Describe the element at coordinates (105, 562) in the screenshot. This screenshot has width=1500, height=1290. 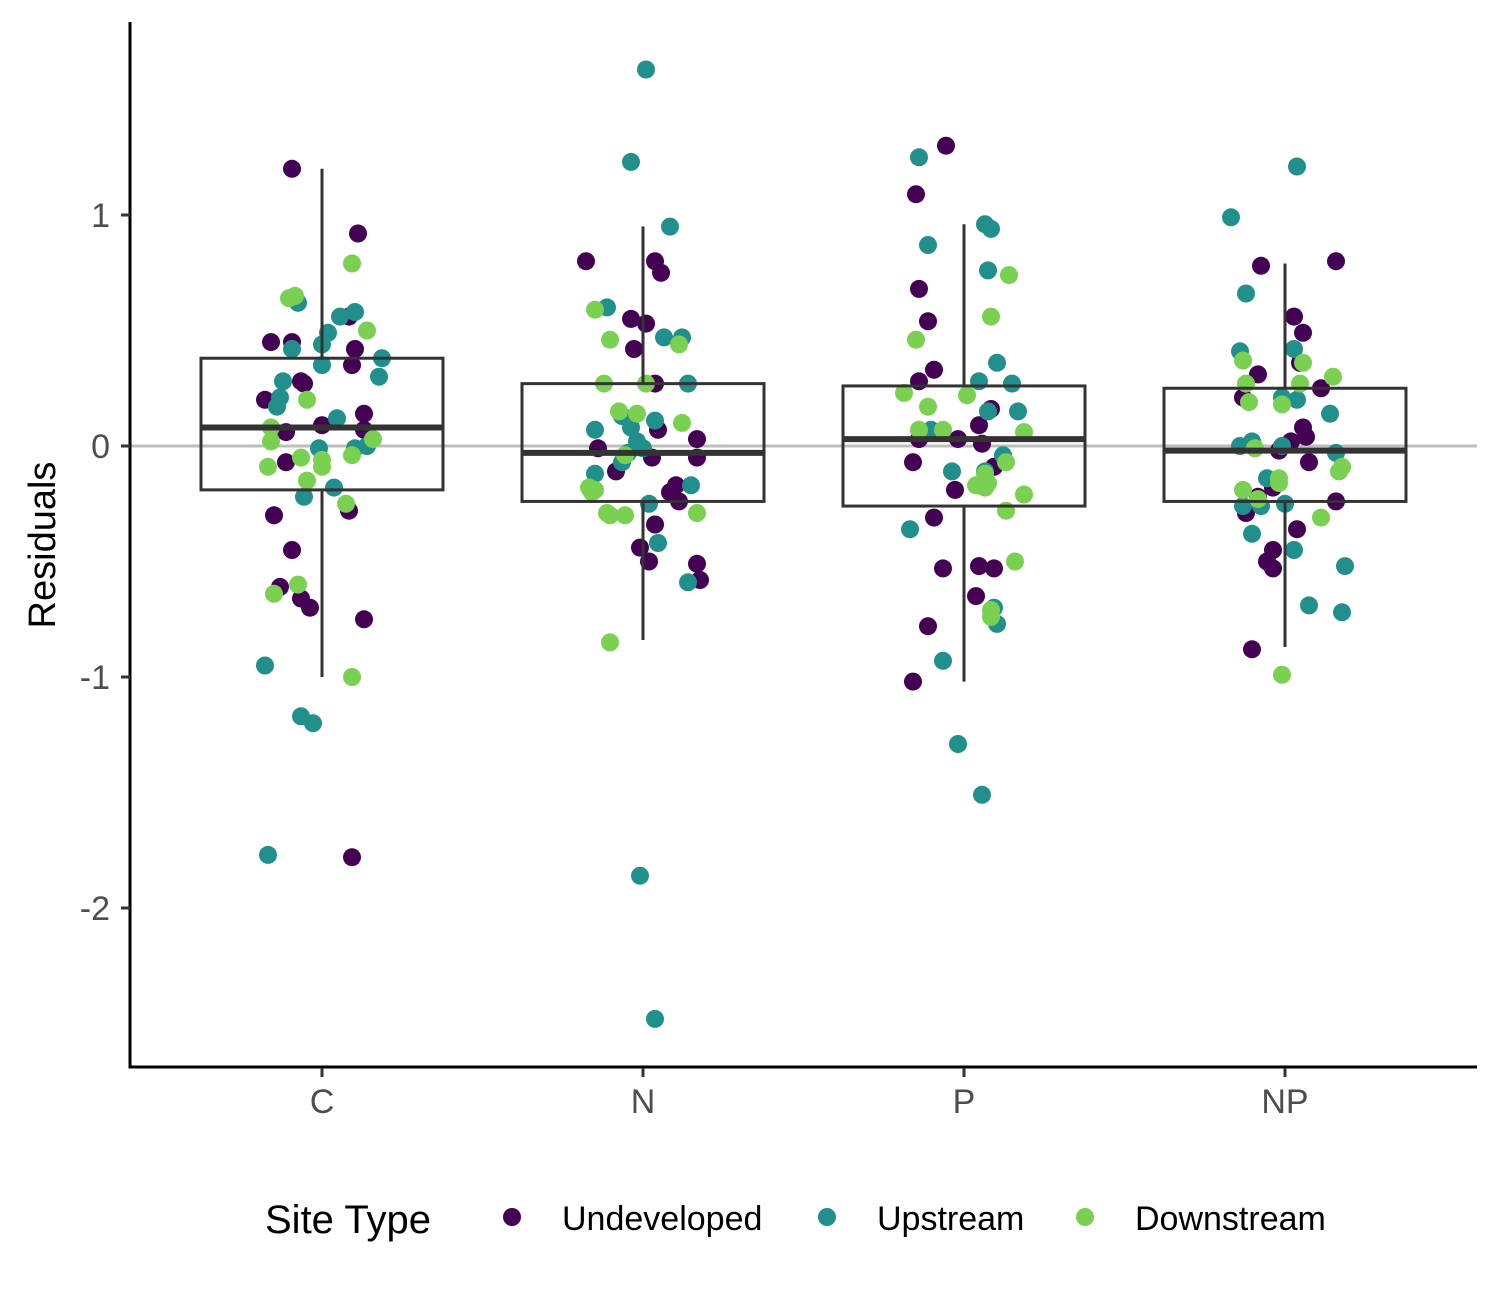
I see `y-ticks-layer: 1 0 -1 -2` at that location.